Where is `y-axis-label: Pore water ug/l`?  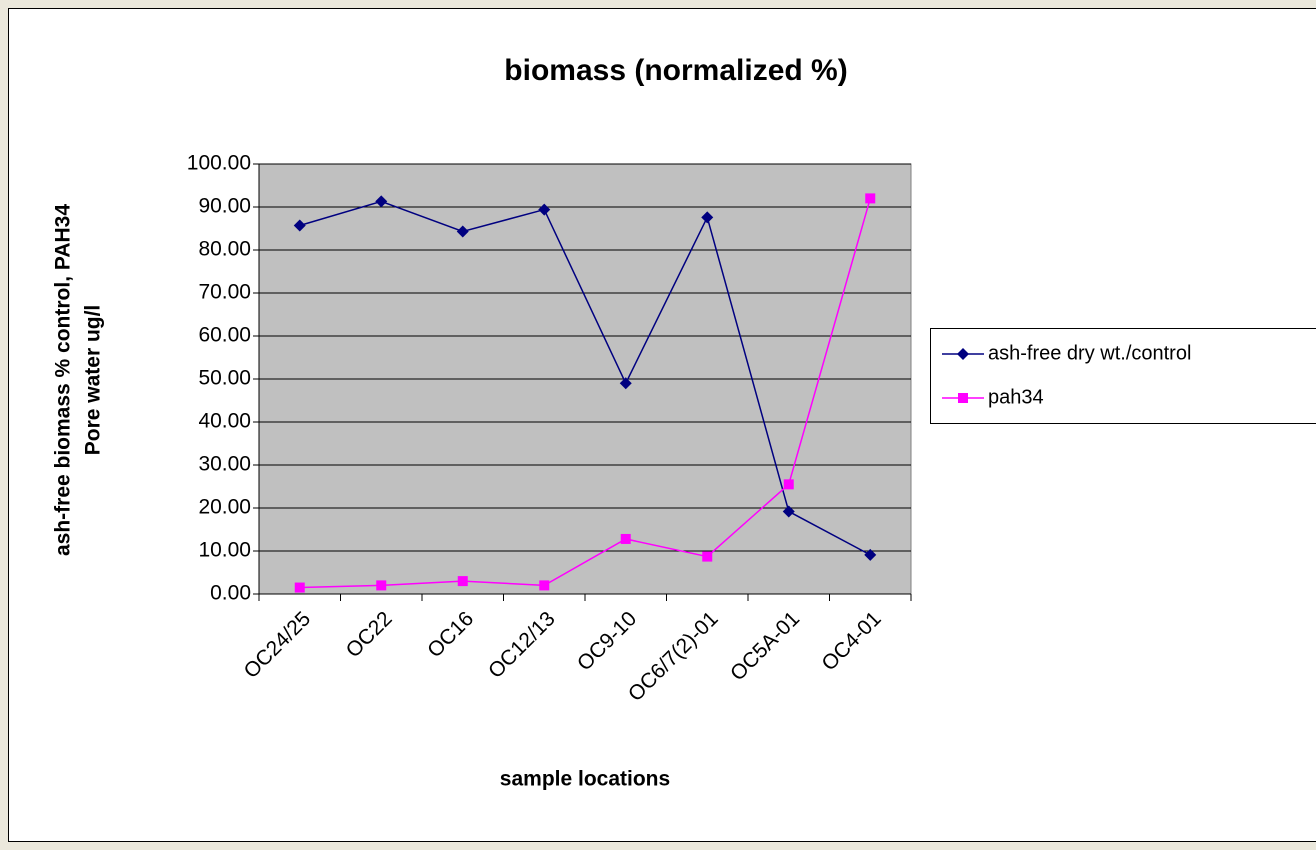 y-axis-label: Pore water ug/l is located at coordinates (93, 380).